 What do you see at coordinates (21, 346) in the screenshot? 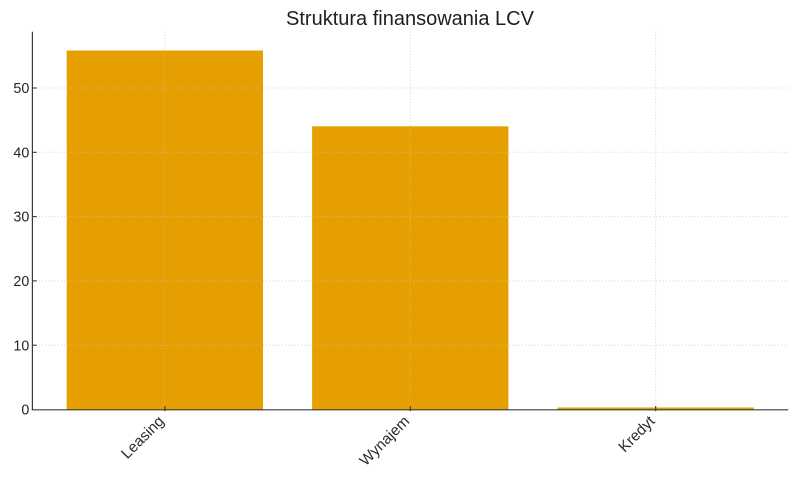
I see `svg-text: 10` at bounding box center [21, 346].